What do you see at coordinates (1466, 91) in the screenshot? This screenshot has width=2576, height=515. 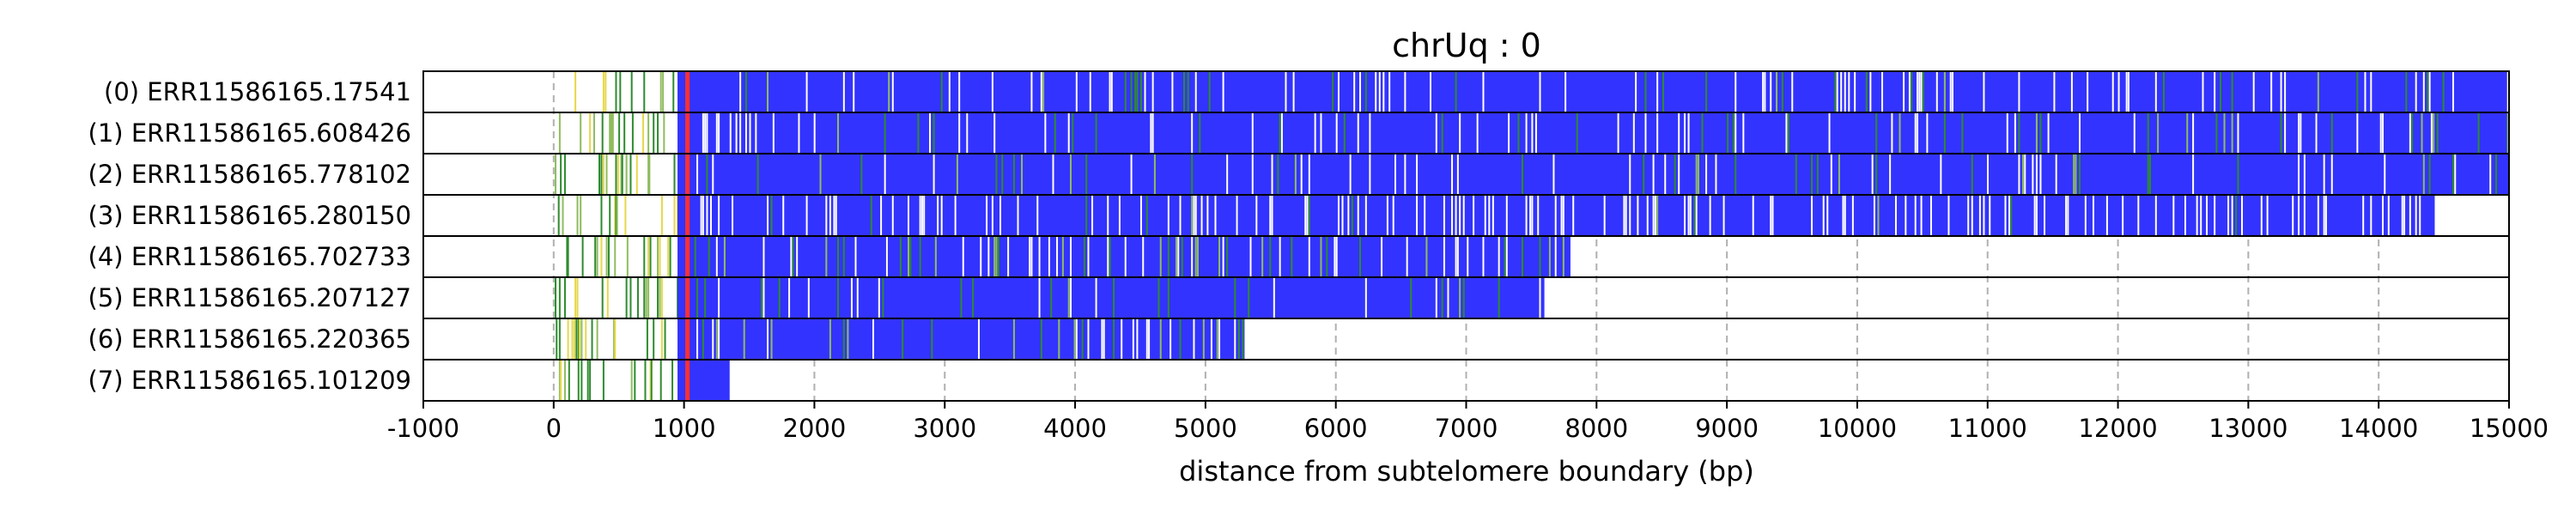 I see `read-track` at bounding box center [1466, 91].